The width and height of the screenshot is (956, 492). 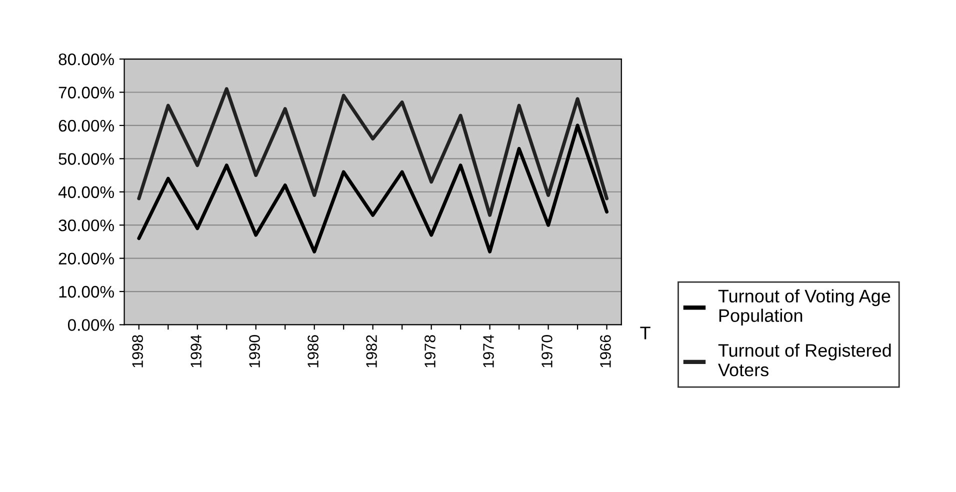 What do you see at coordinates (86, 292) in the screenshot?
I see `y-tick-label: 10.00%` at bounding box center [86, 292].